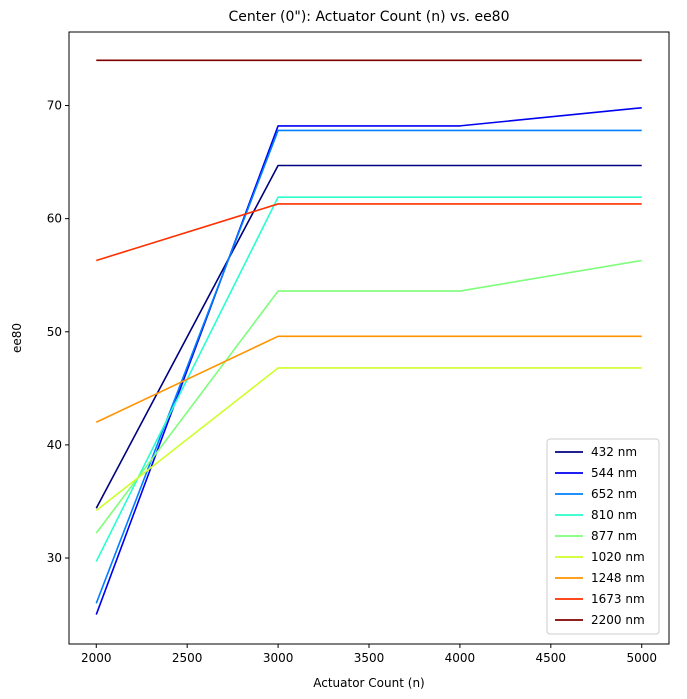 The width and height of the screenshot is (687, 699). Describe the element at coordinates (278, 658) in the screenshot. I see `x-tick-label: 3000` at that location.